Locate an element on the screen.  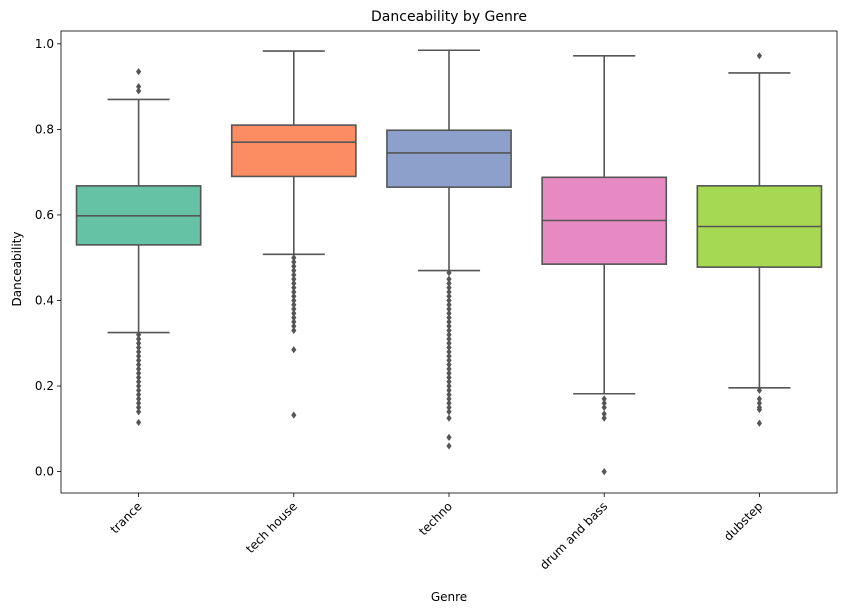
box-tech-house is located at coordinates (293, 234).